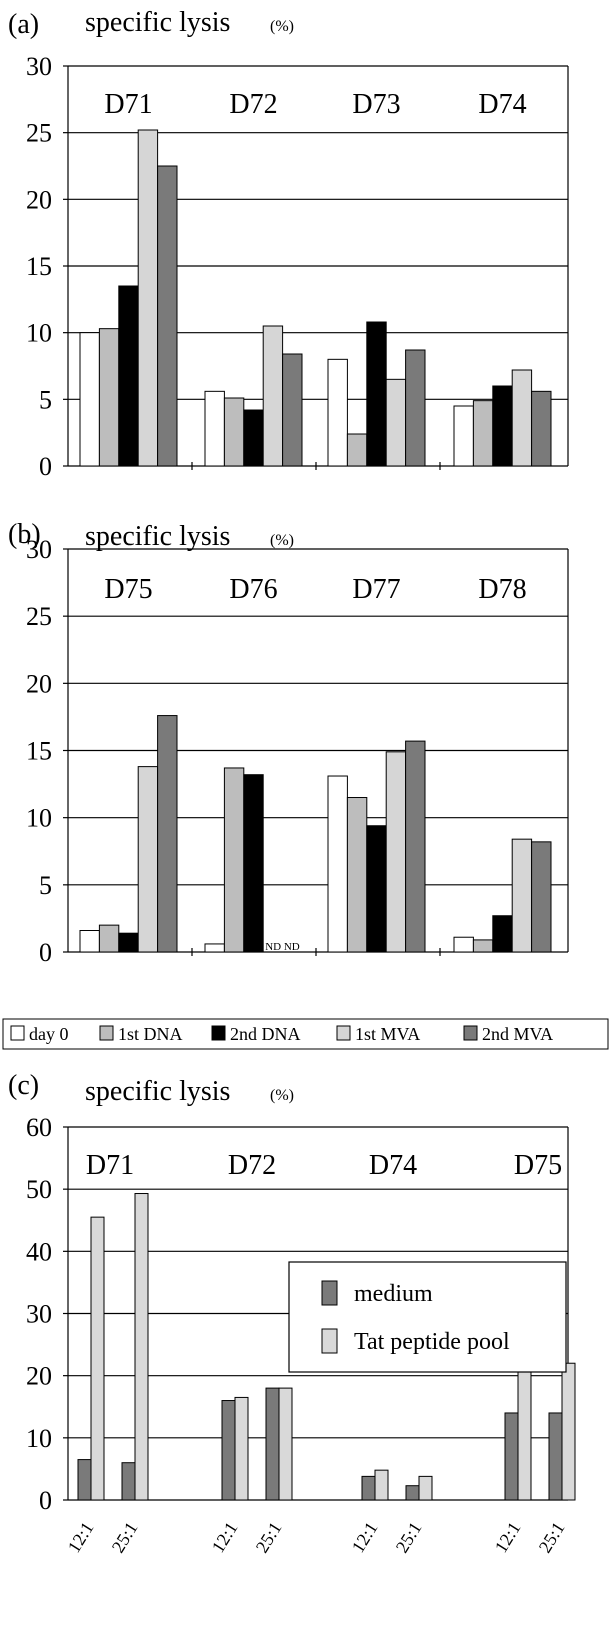 The height and width of the screenshot is (1652, 612). I want to click on panel-c-category-label: D74, so click(393, 1165).